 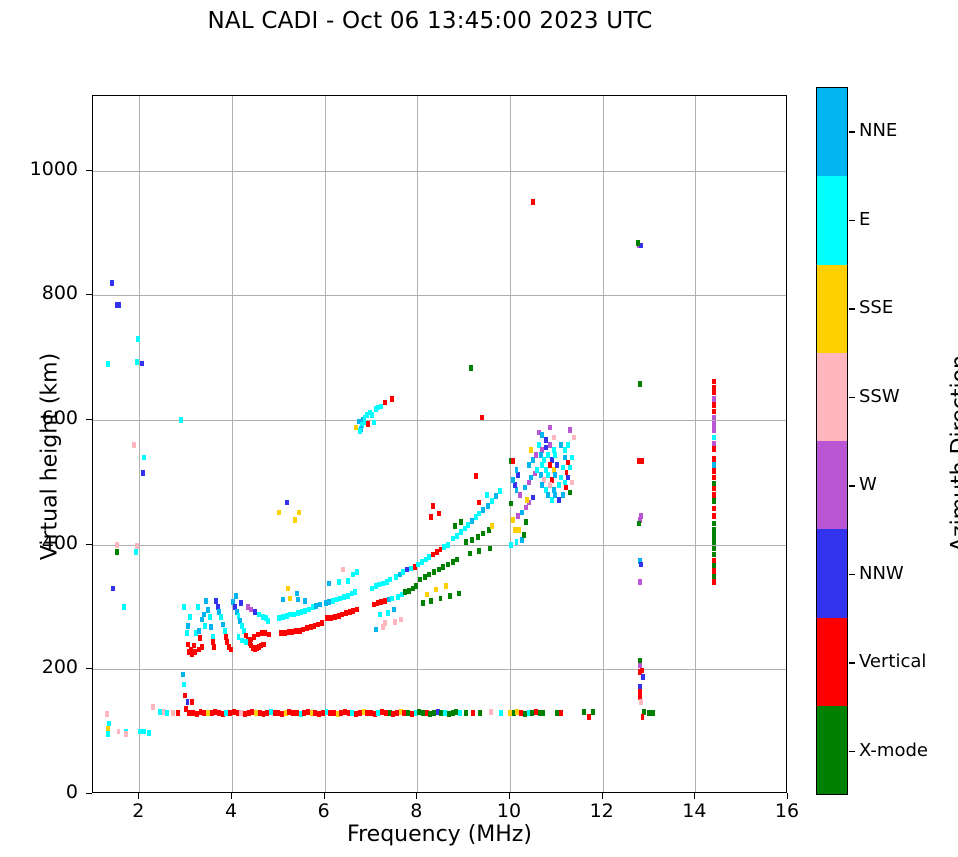 I want to click on x-axis-tick-label: 14, so click(x=694, y=811).